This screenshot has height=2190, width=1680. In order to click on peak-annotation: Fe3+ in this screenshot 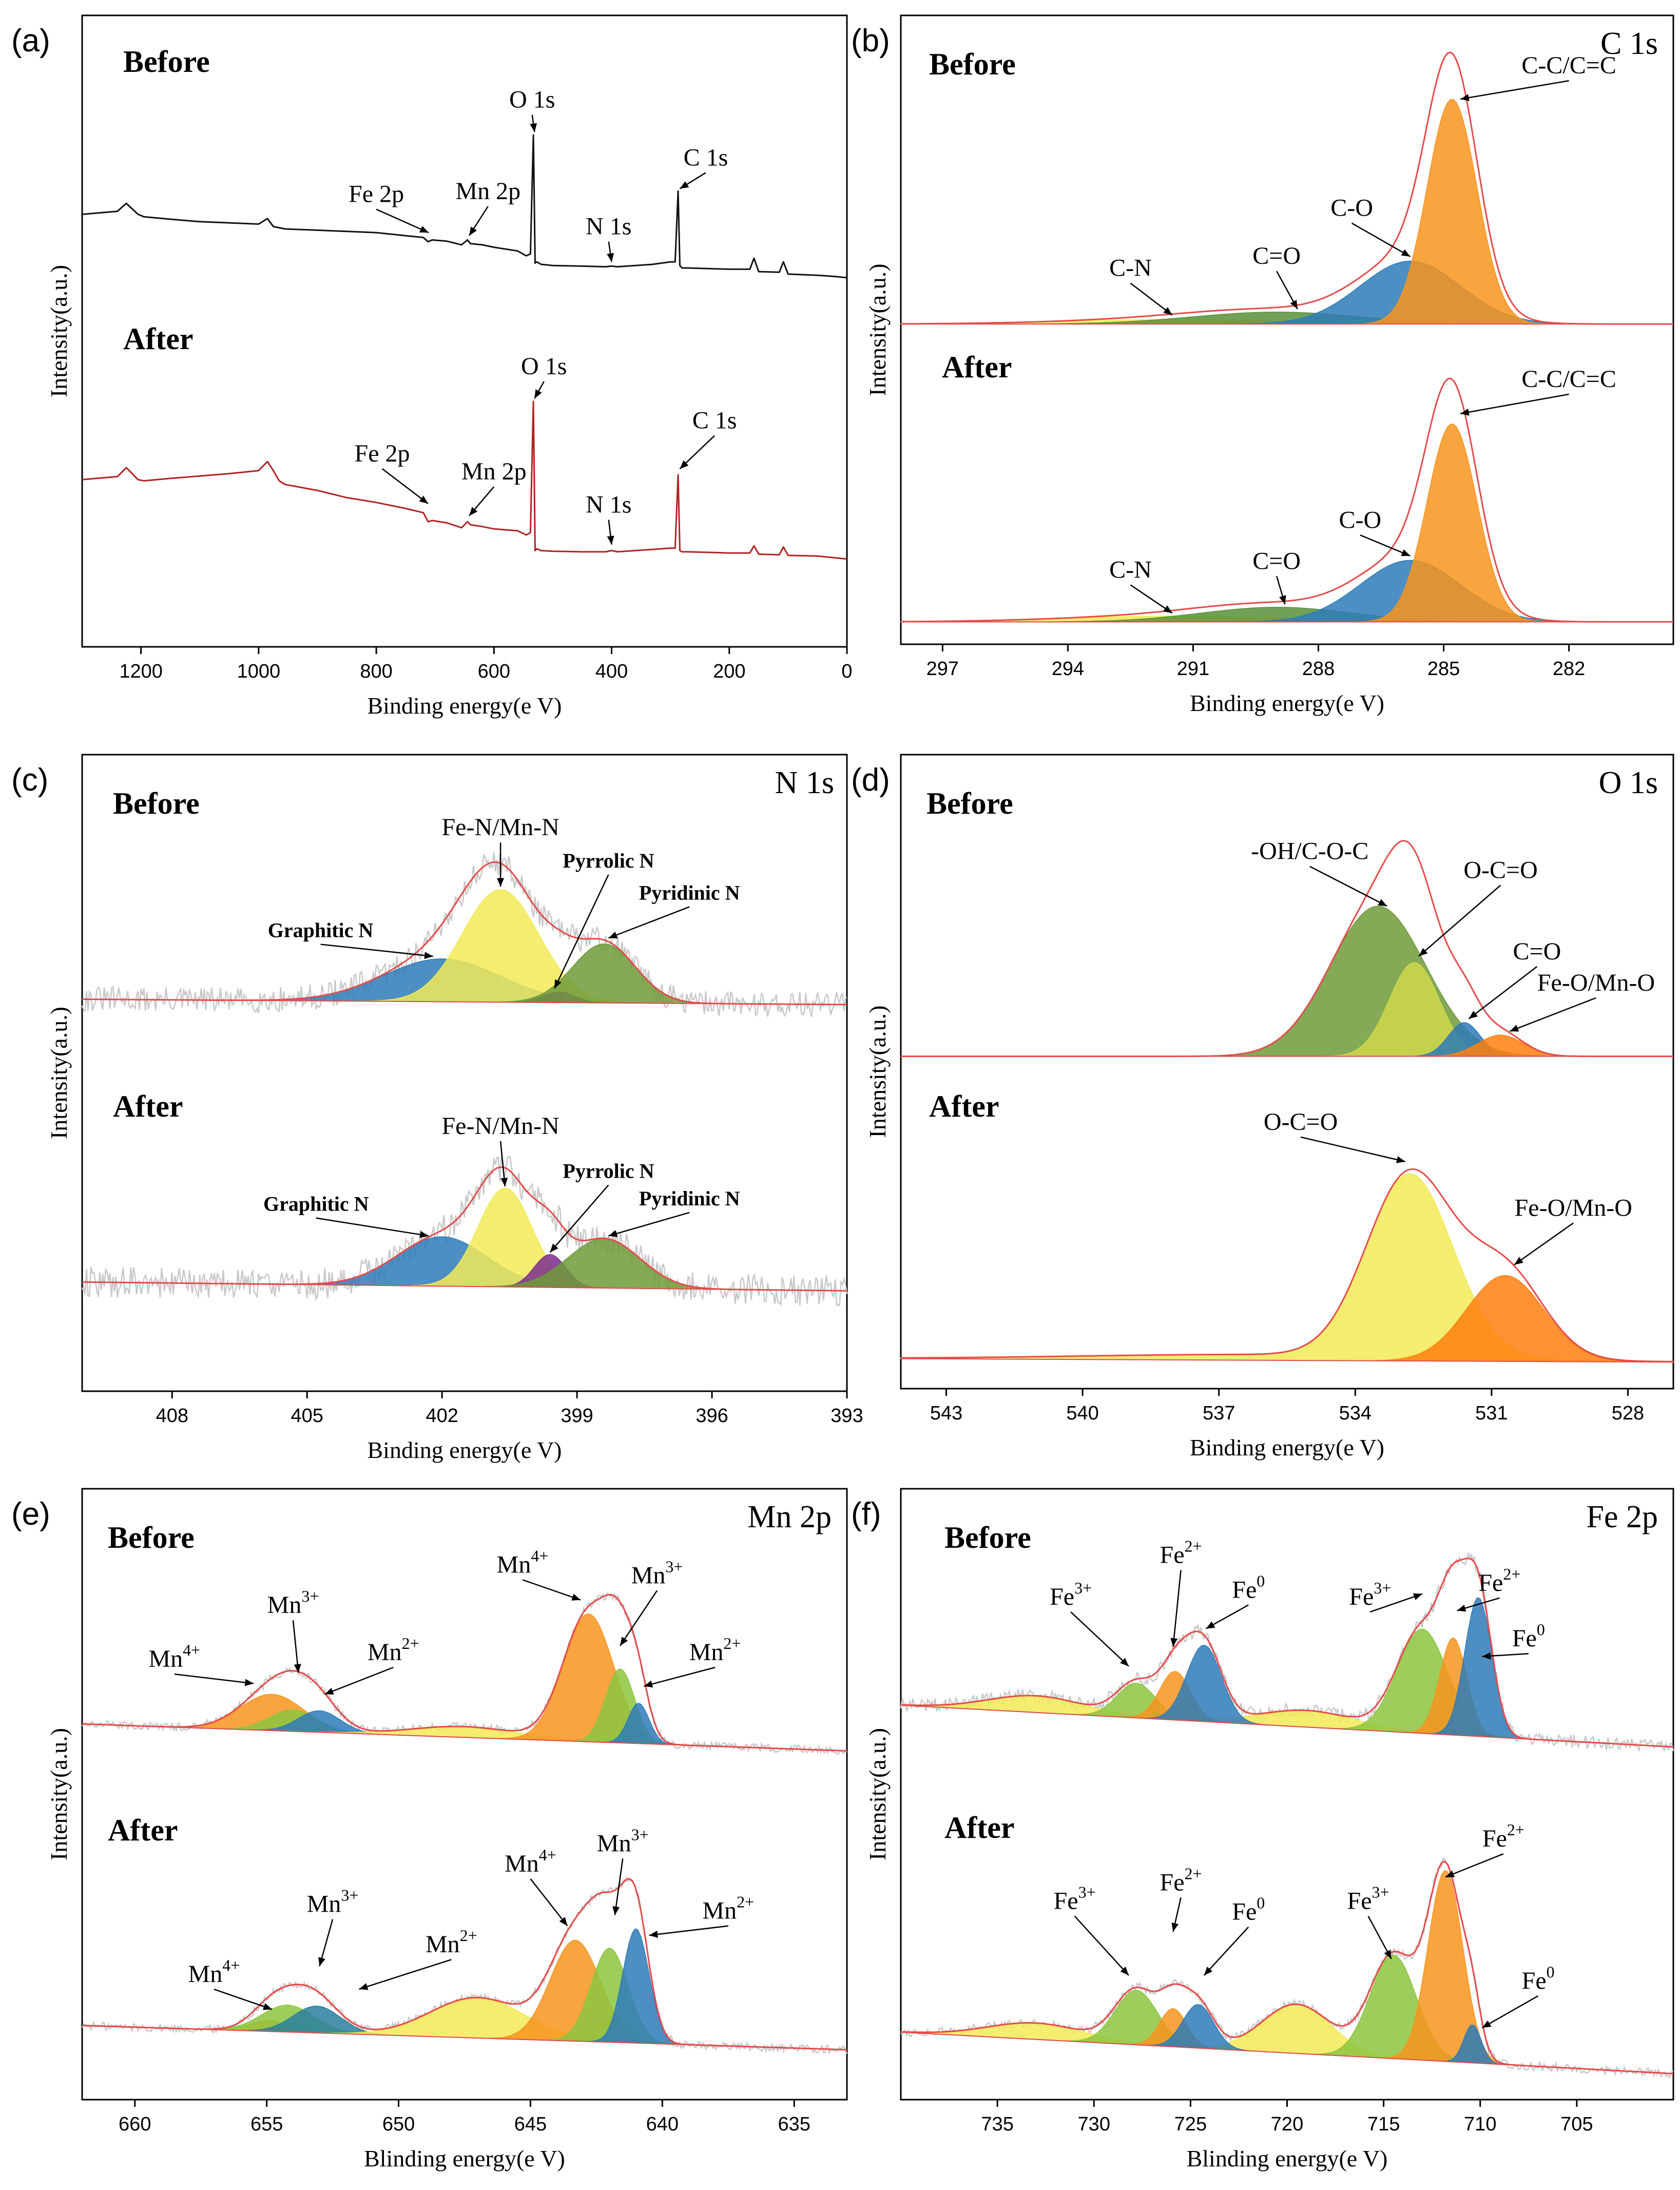, I will do `click(1370, 1594)`.